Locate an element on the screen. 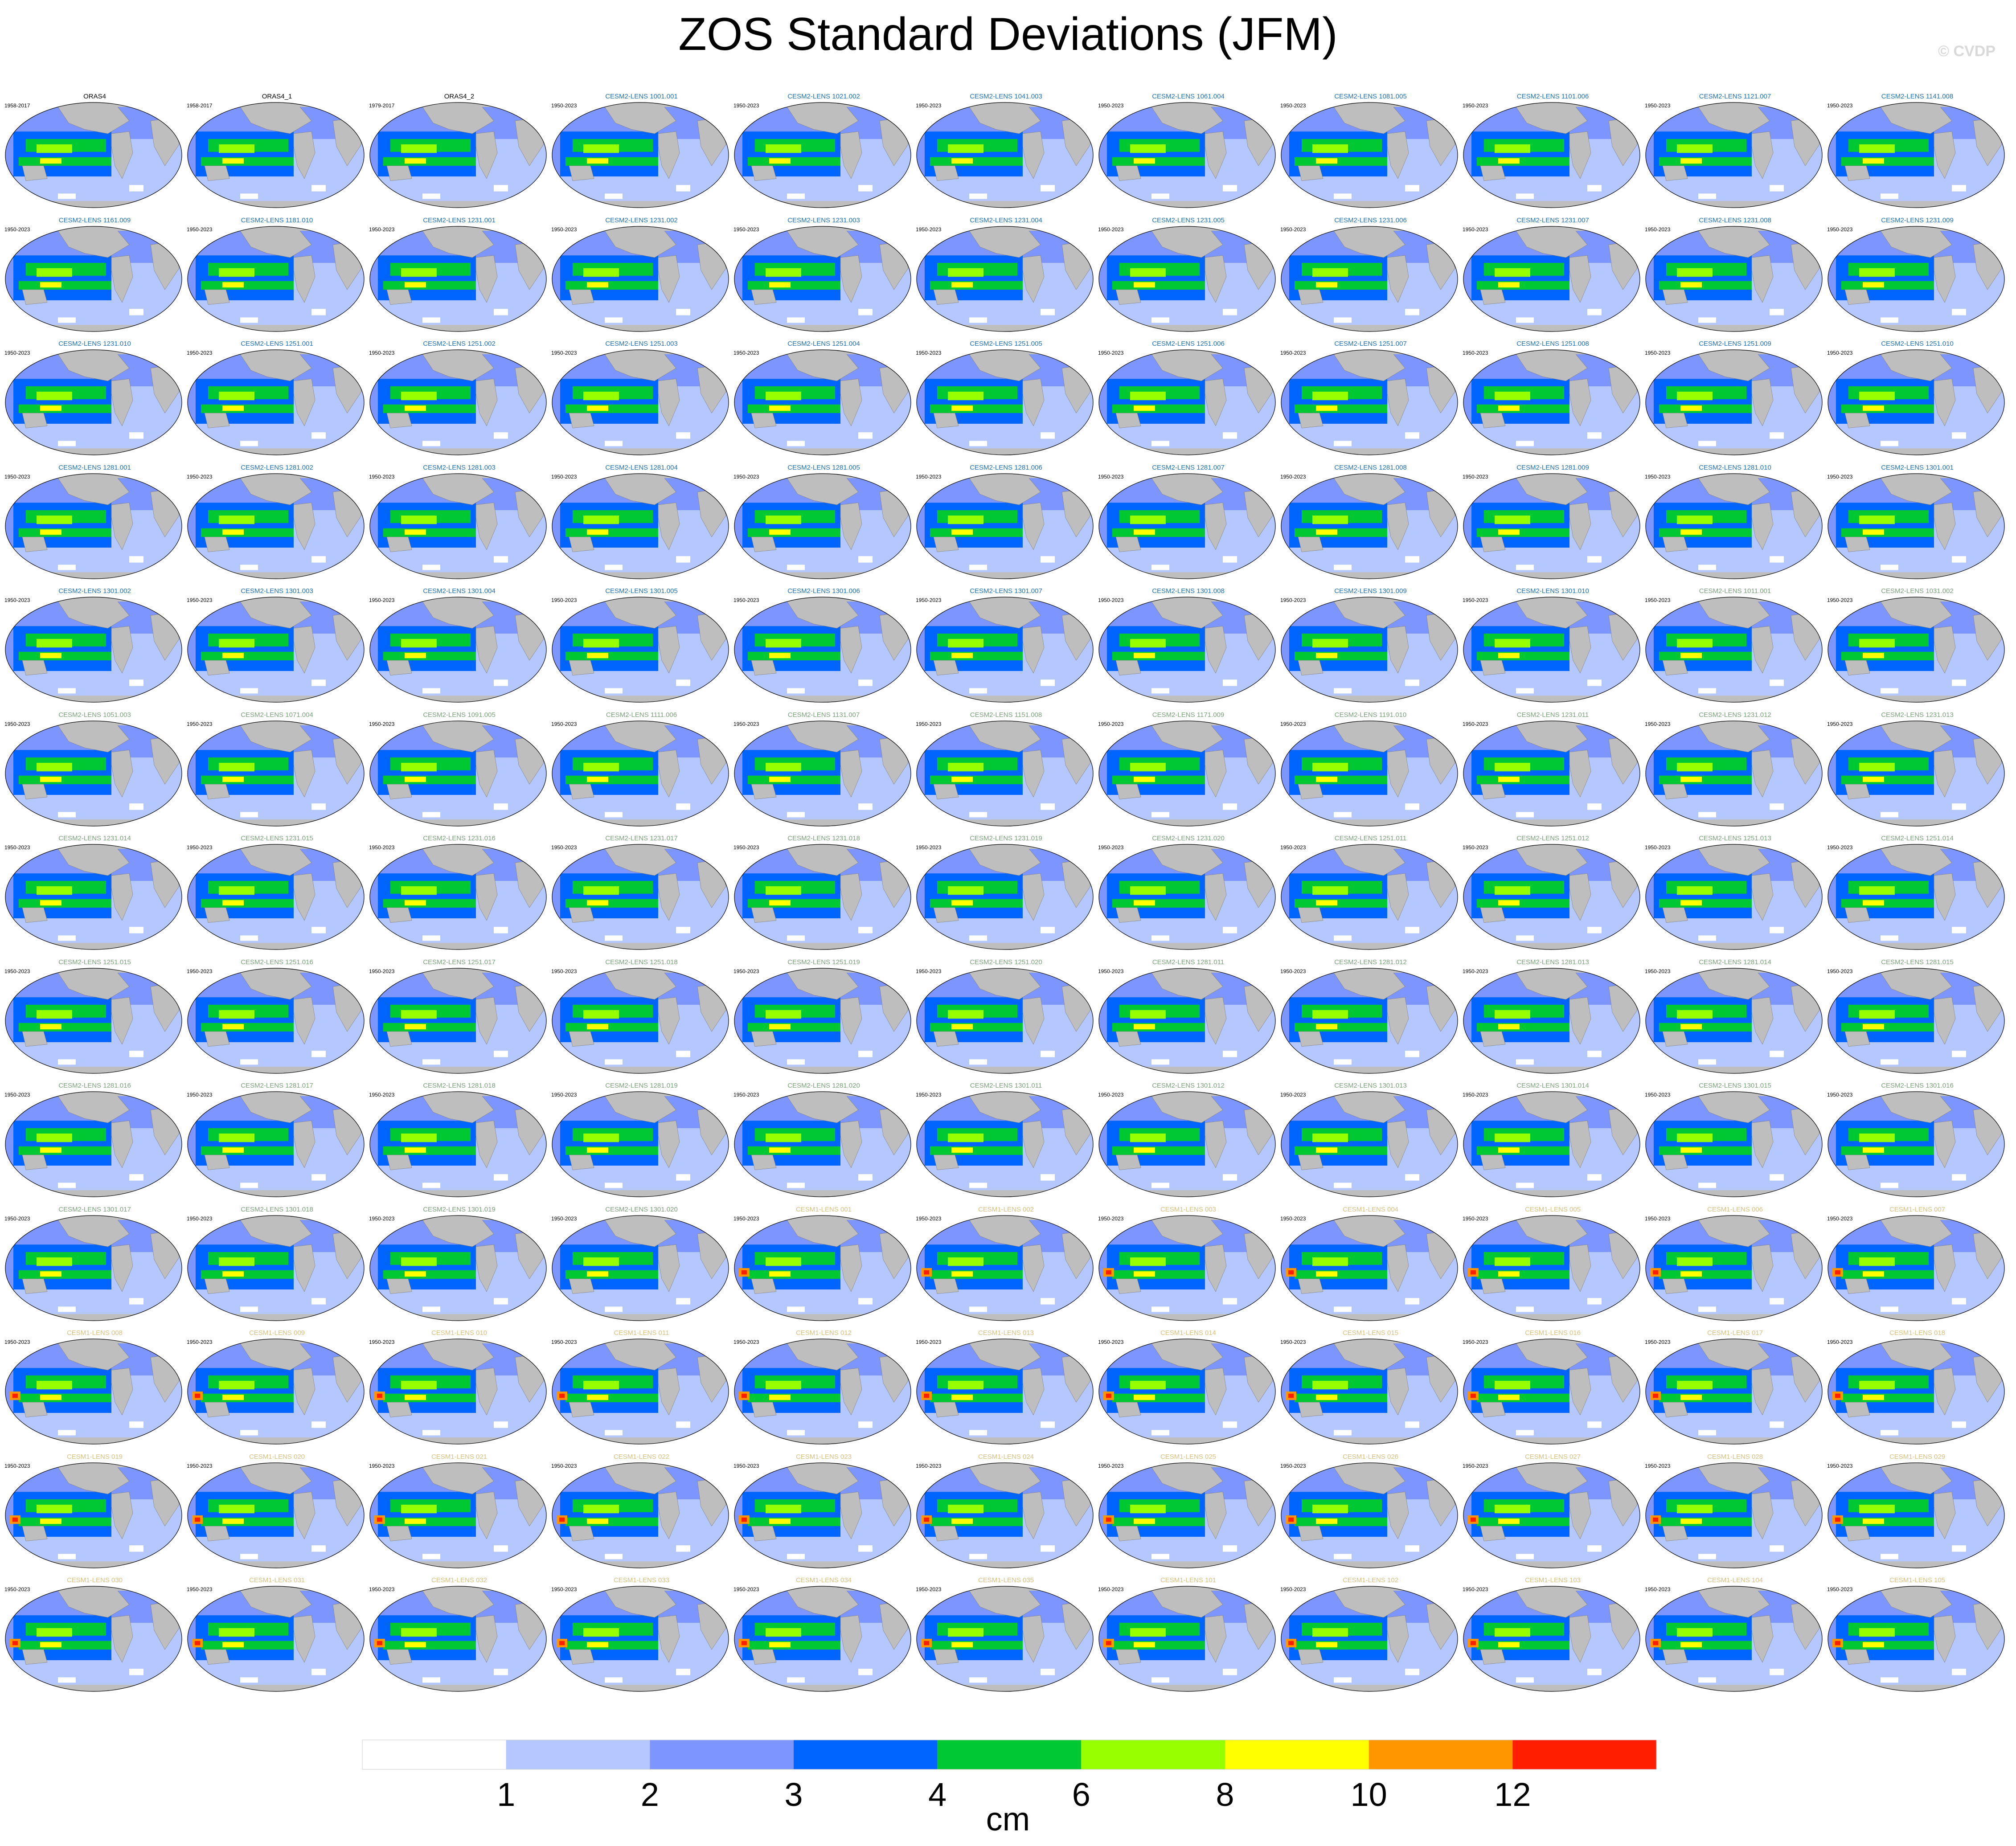 This screenshot has height=1846, width=2016. map-panel: CESM1-LENS 012 1950-2023 is located at coordinates (824, 1391).